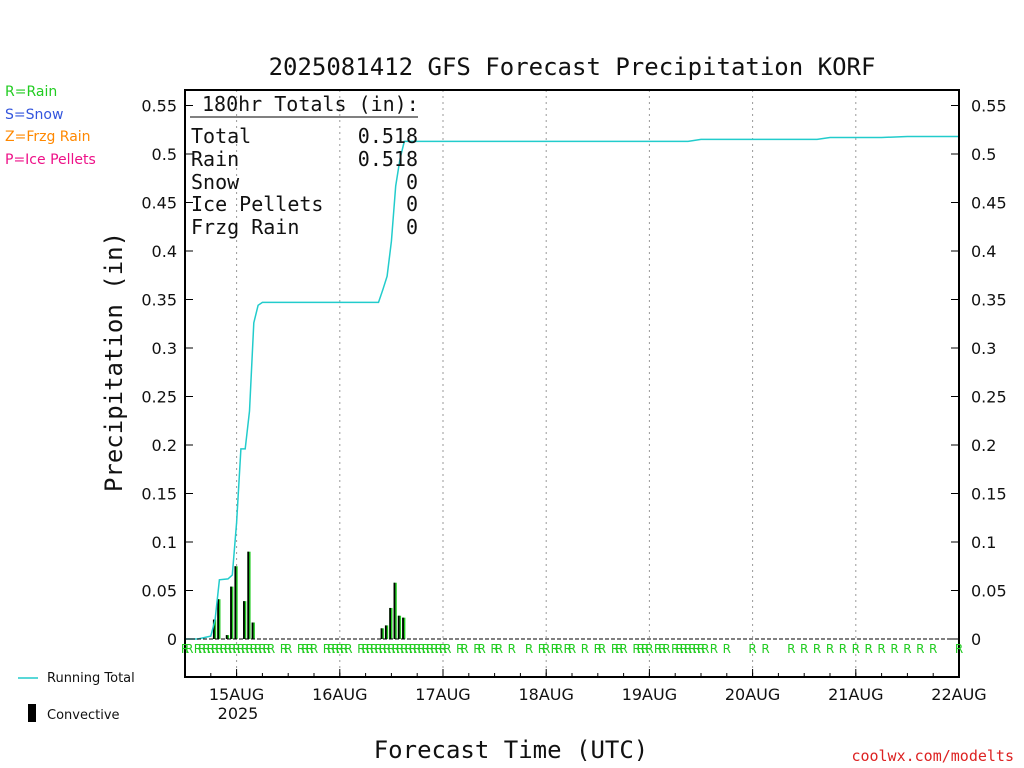 This screenshot has height=768, width=1024. I want to click on y-tick-label-right: 0.55, so click(989, 106).